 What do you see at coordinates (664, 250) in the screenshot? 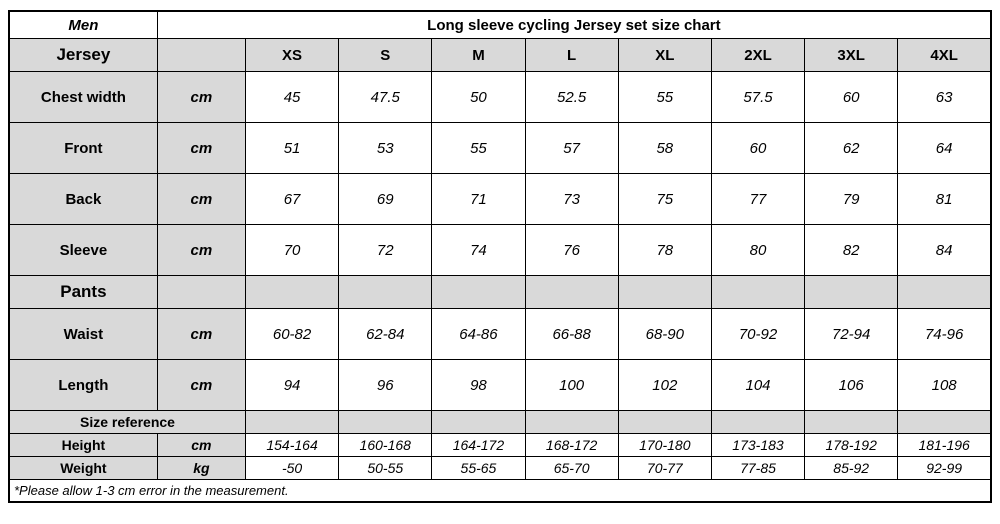
I see `value-cell: 78` at bounding box center [664, 250].